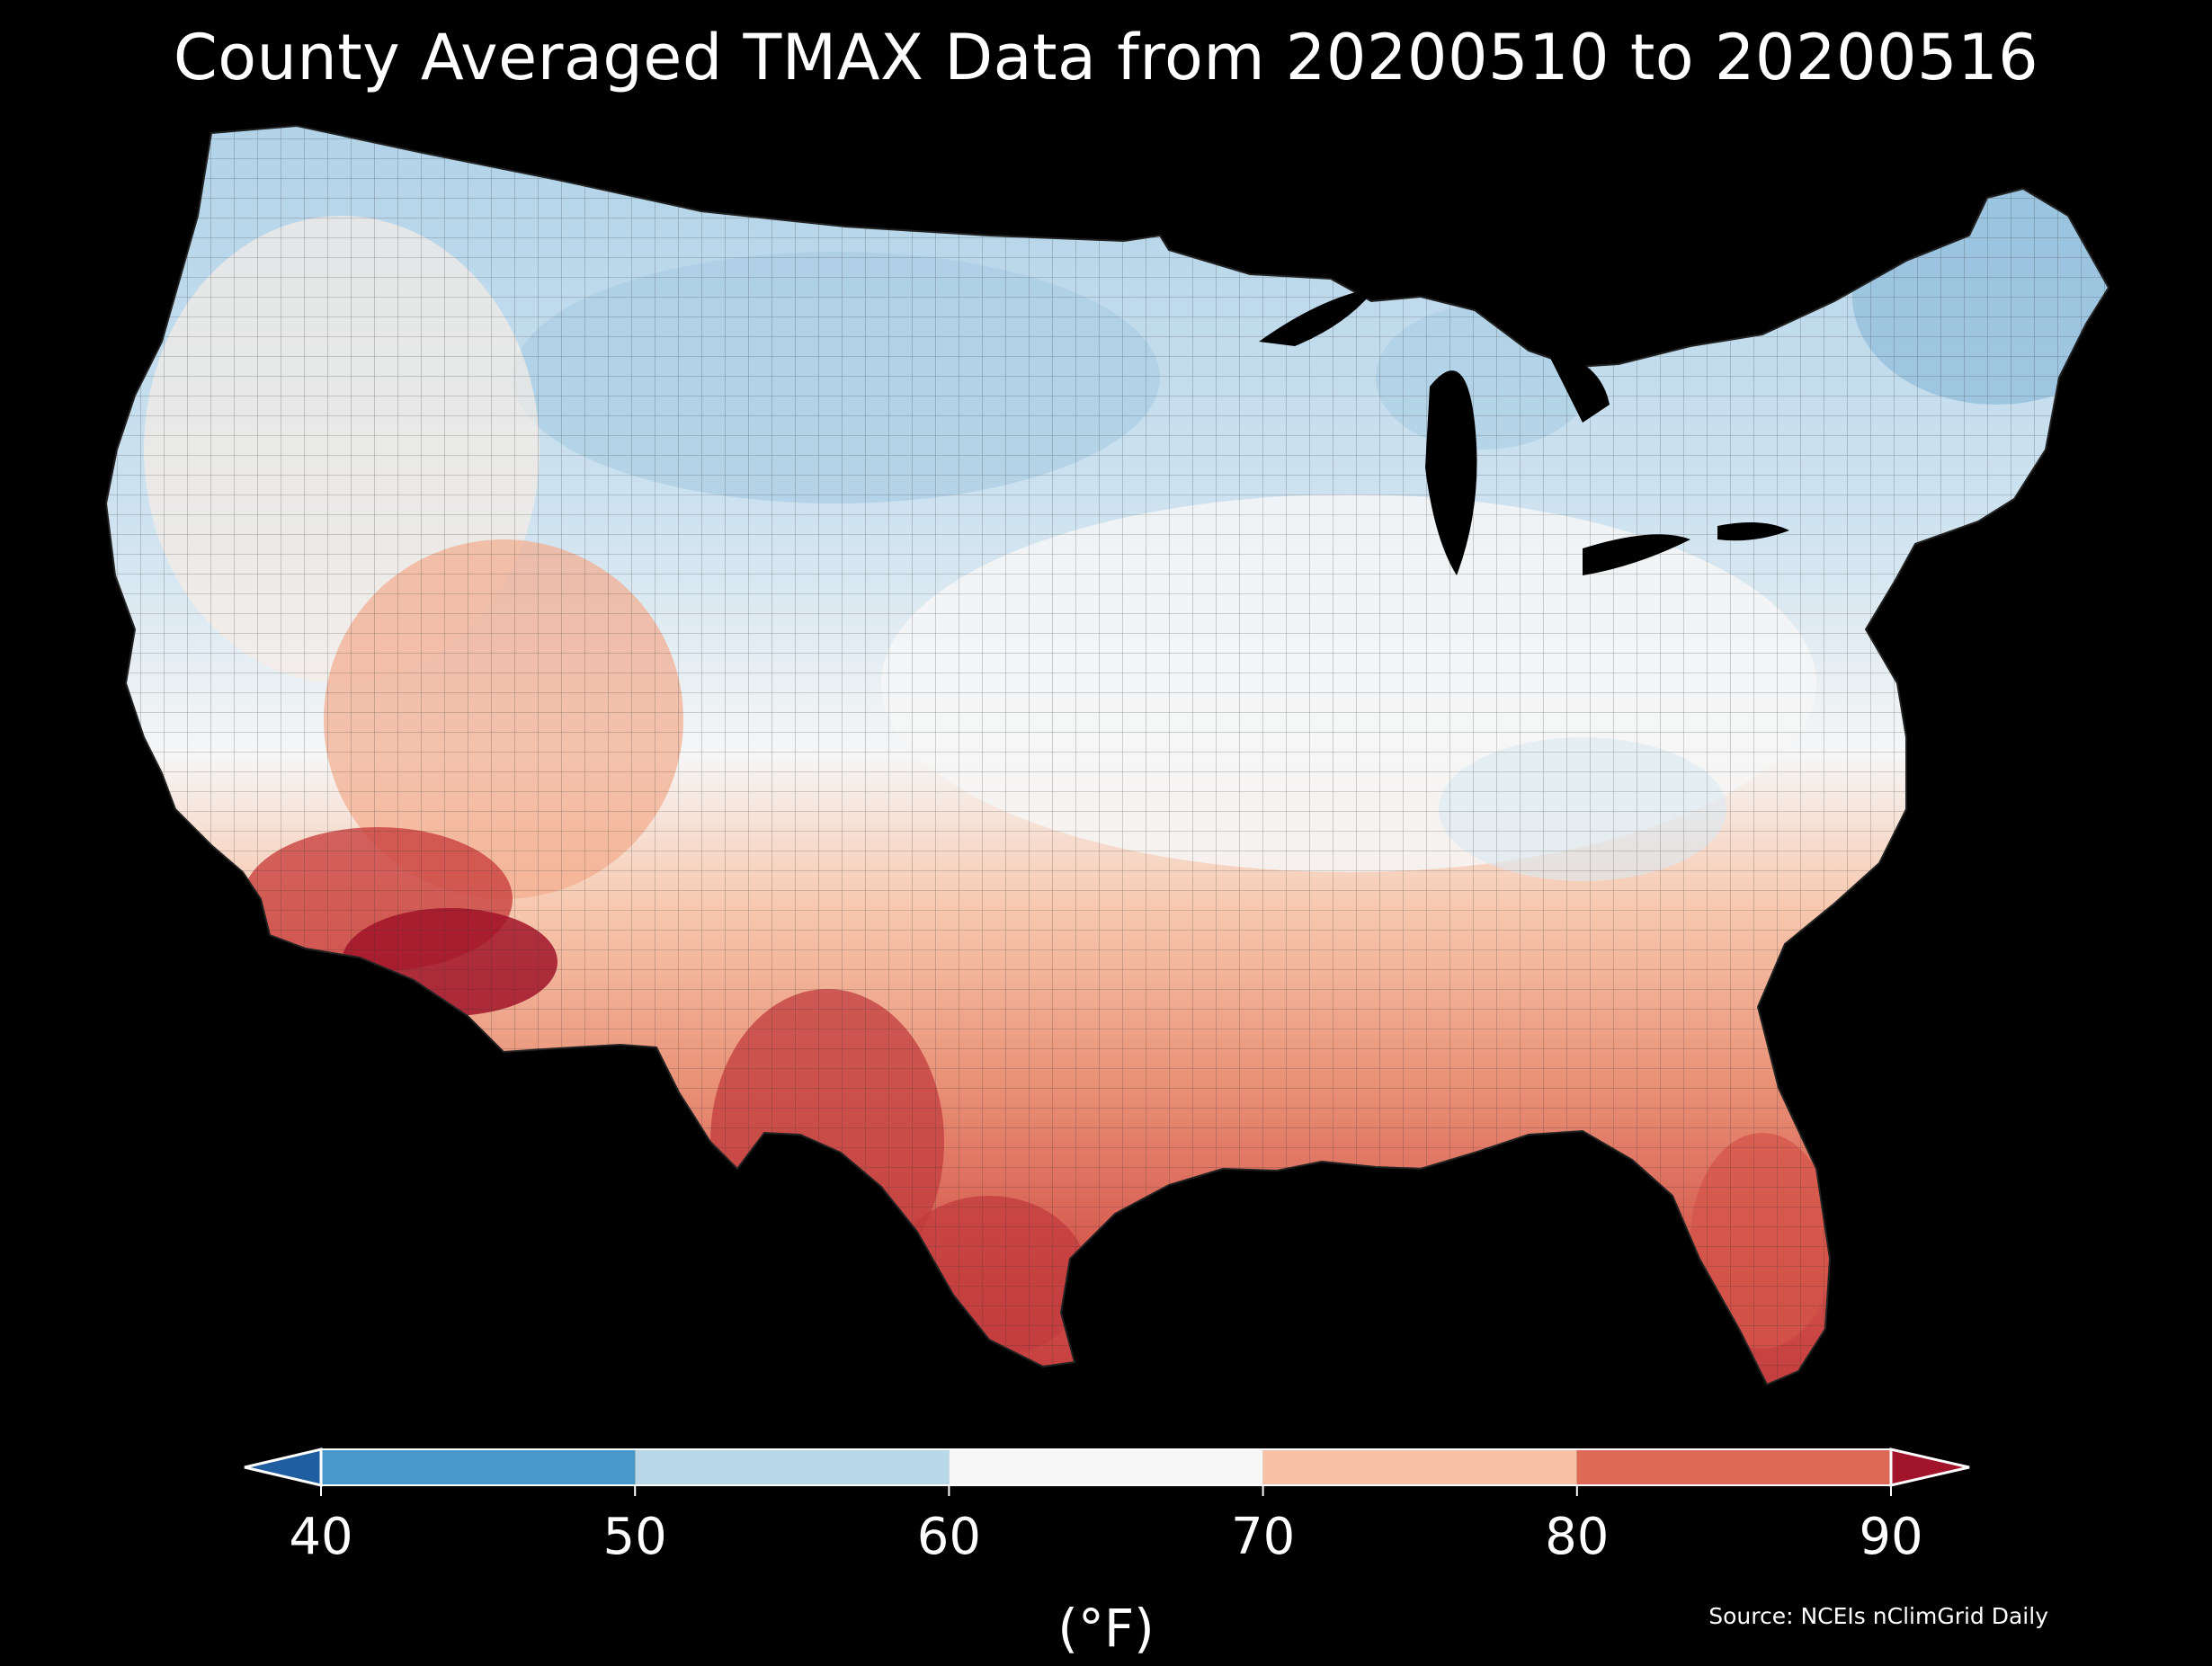 The width and height of the screenshot is (2212, 1666). Describe the element at coordinates (1577, 1537) in the screenshot. I see `colorbar-tick-label: 80` at that location.